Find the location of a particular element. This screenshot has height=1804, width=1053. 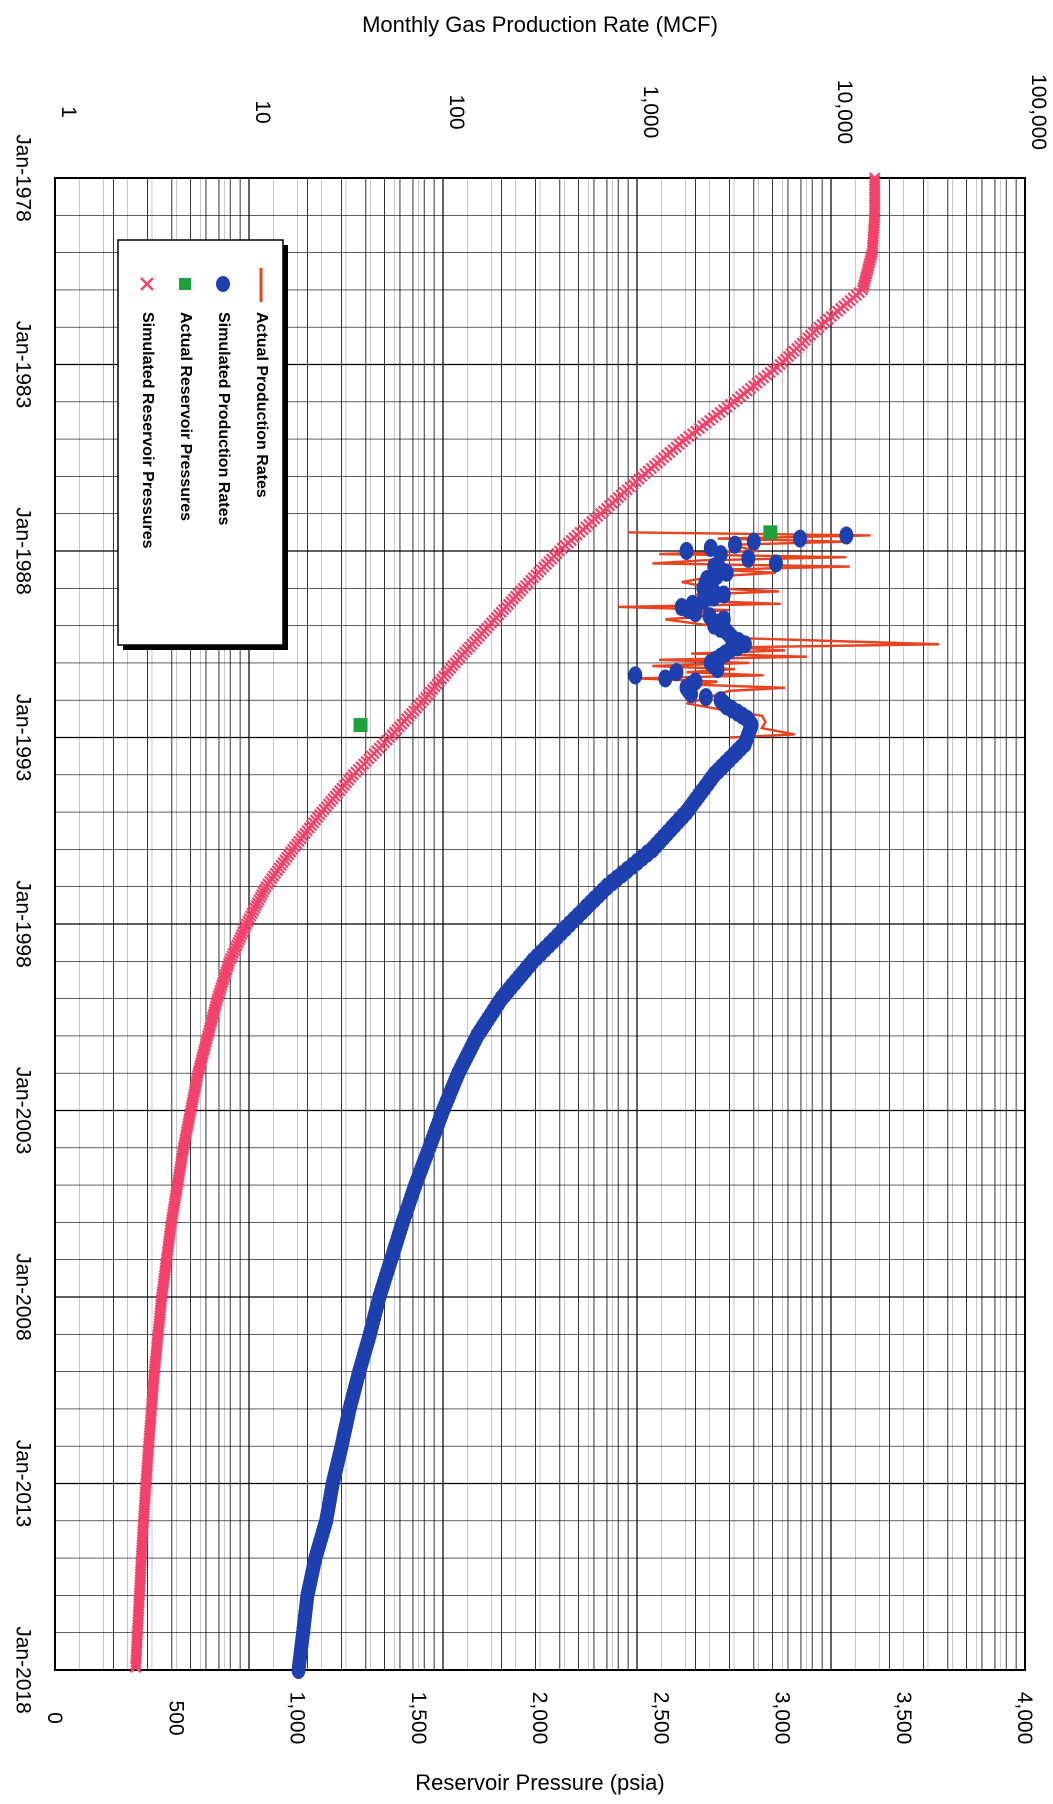

time-tick-label: Jan-1993 is located at coordinates (22, 738).